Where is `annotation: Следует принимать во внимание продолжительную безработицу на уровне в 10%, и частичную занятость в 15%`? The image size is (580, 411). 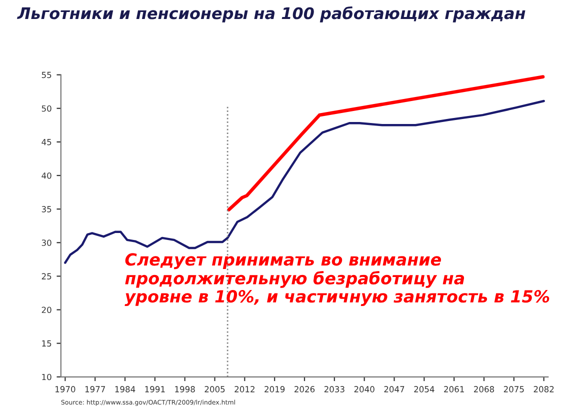 annotation: Следует принимать во внимание продолжительную безработицу на уровне в 10%, и частичную занятость в 15% is located at coordinates (337, 279).